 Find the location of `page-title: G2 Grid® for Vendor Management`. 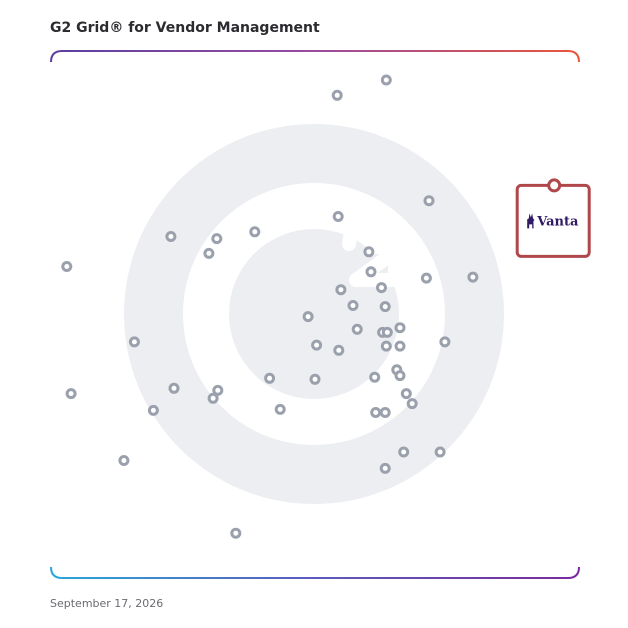

page-title: G2 Grid® for Vendor Management is located at coordinates (185, 28).